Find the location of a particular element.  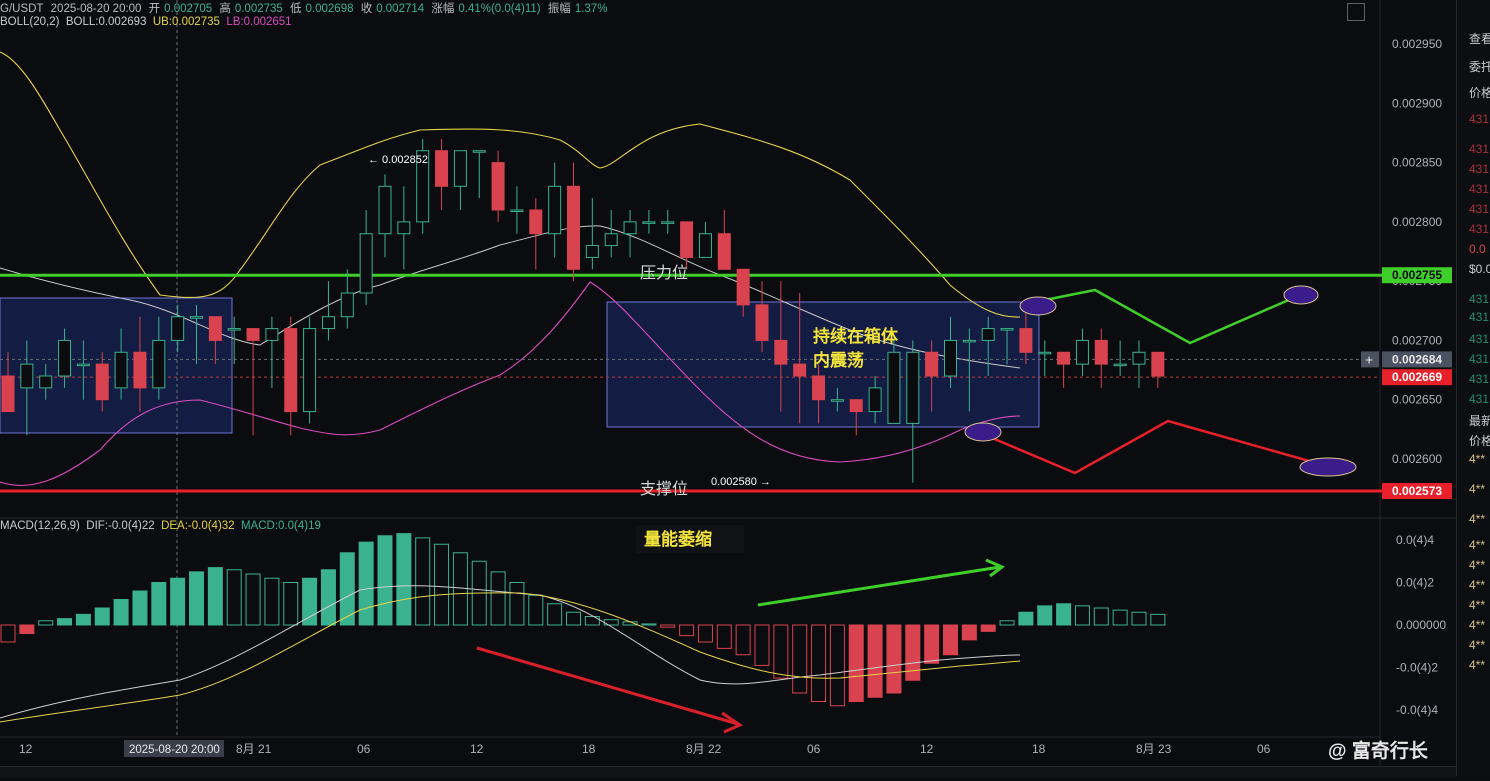

close-value: 0.002714 is located at coordinates (400, 9).